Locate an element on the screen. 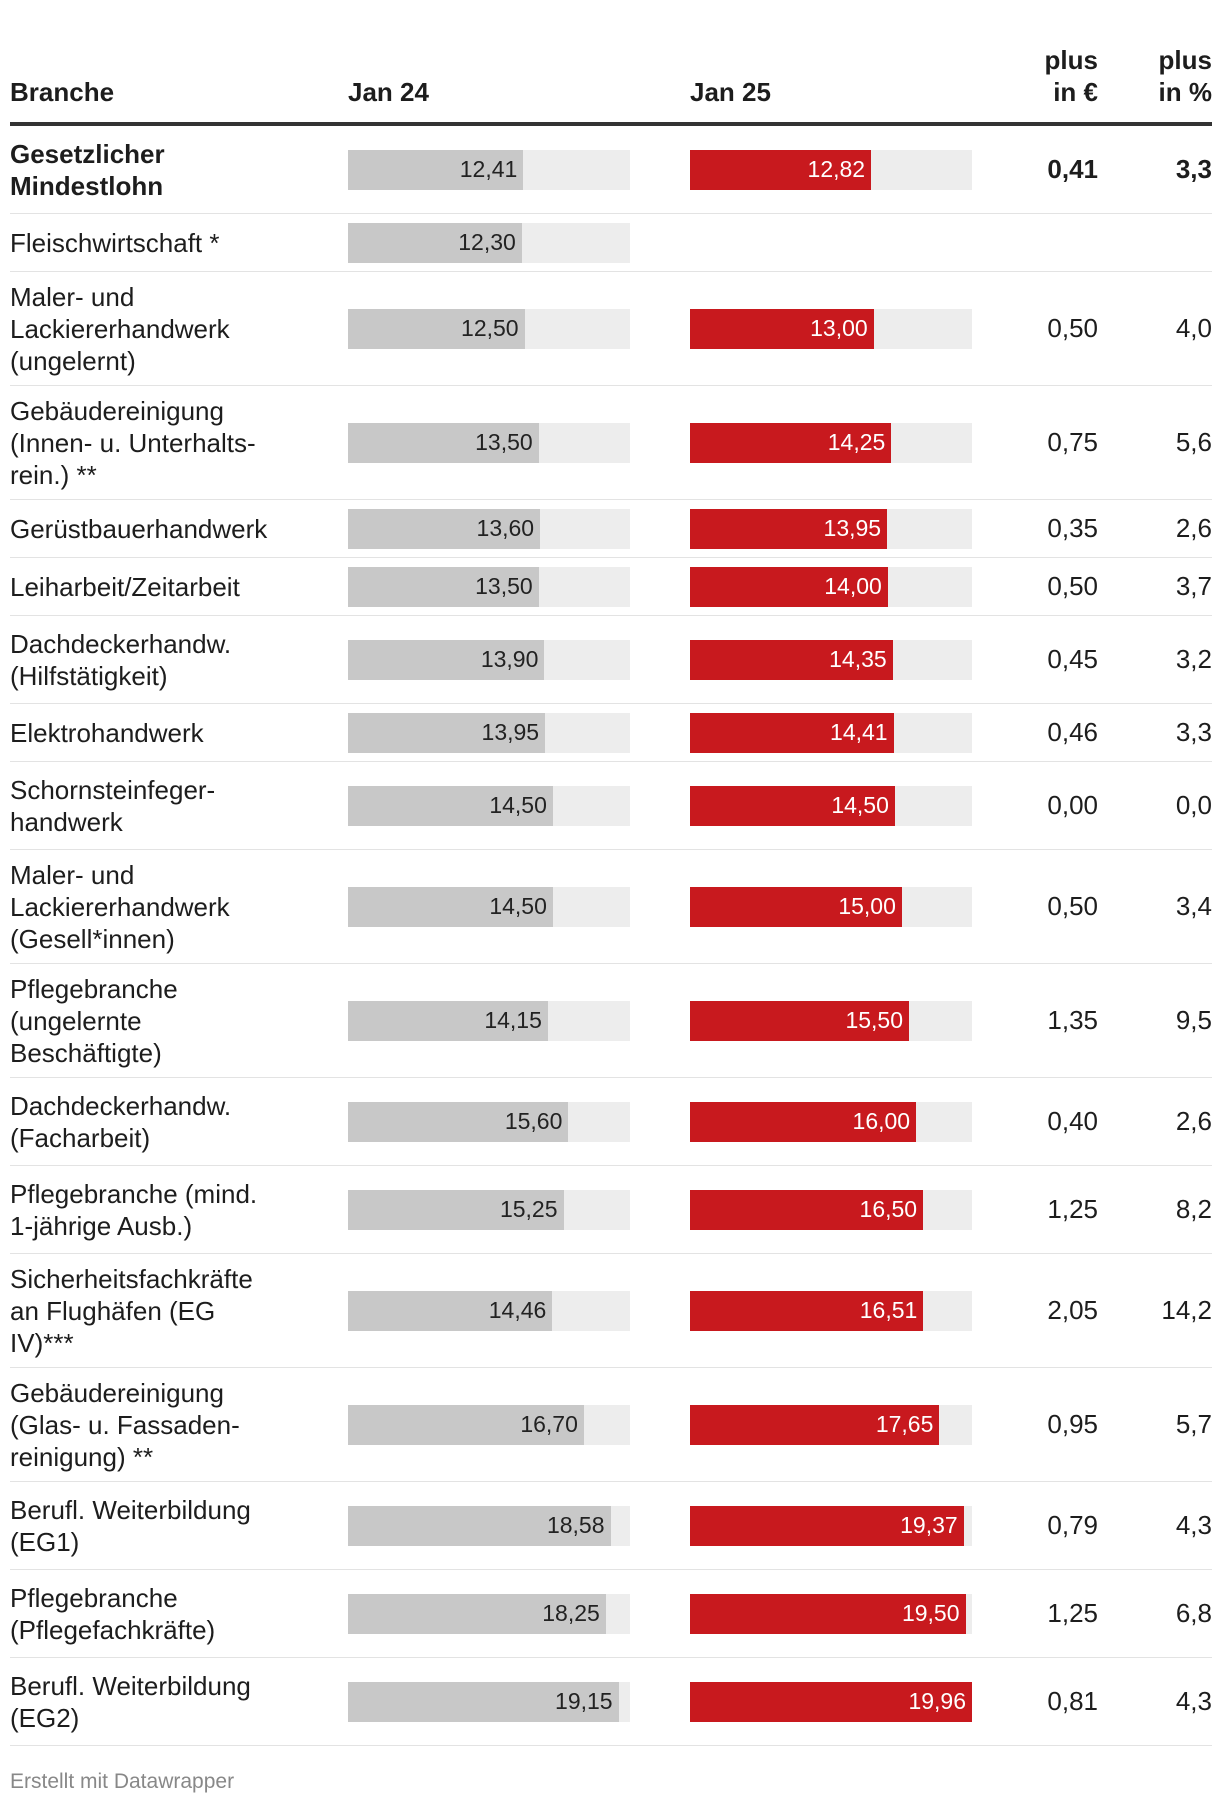 The image size is (1220, 1816). bar-jan25: 14,41 is located at coordinates (792, 732).